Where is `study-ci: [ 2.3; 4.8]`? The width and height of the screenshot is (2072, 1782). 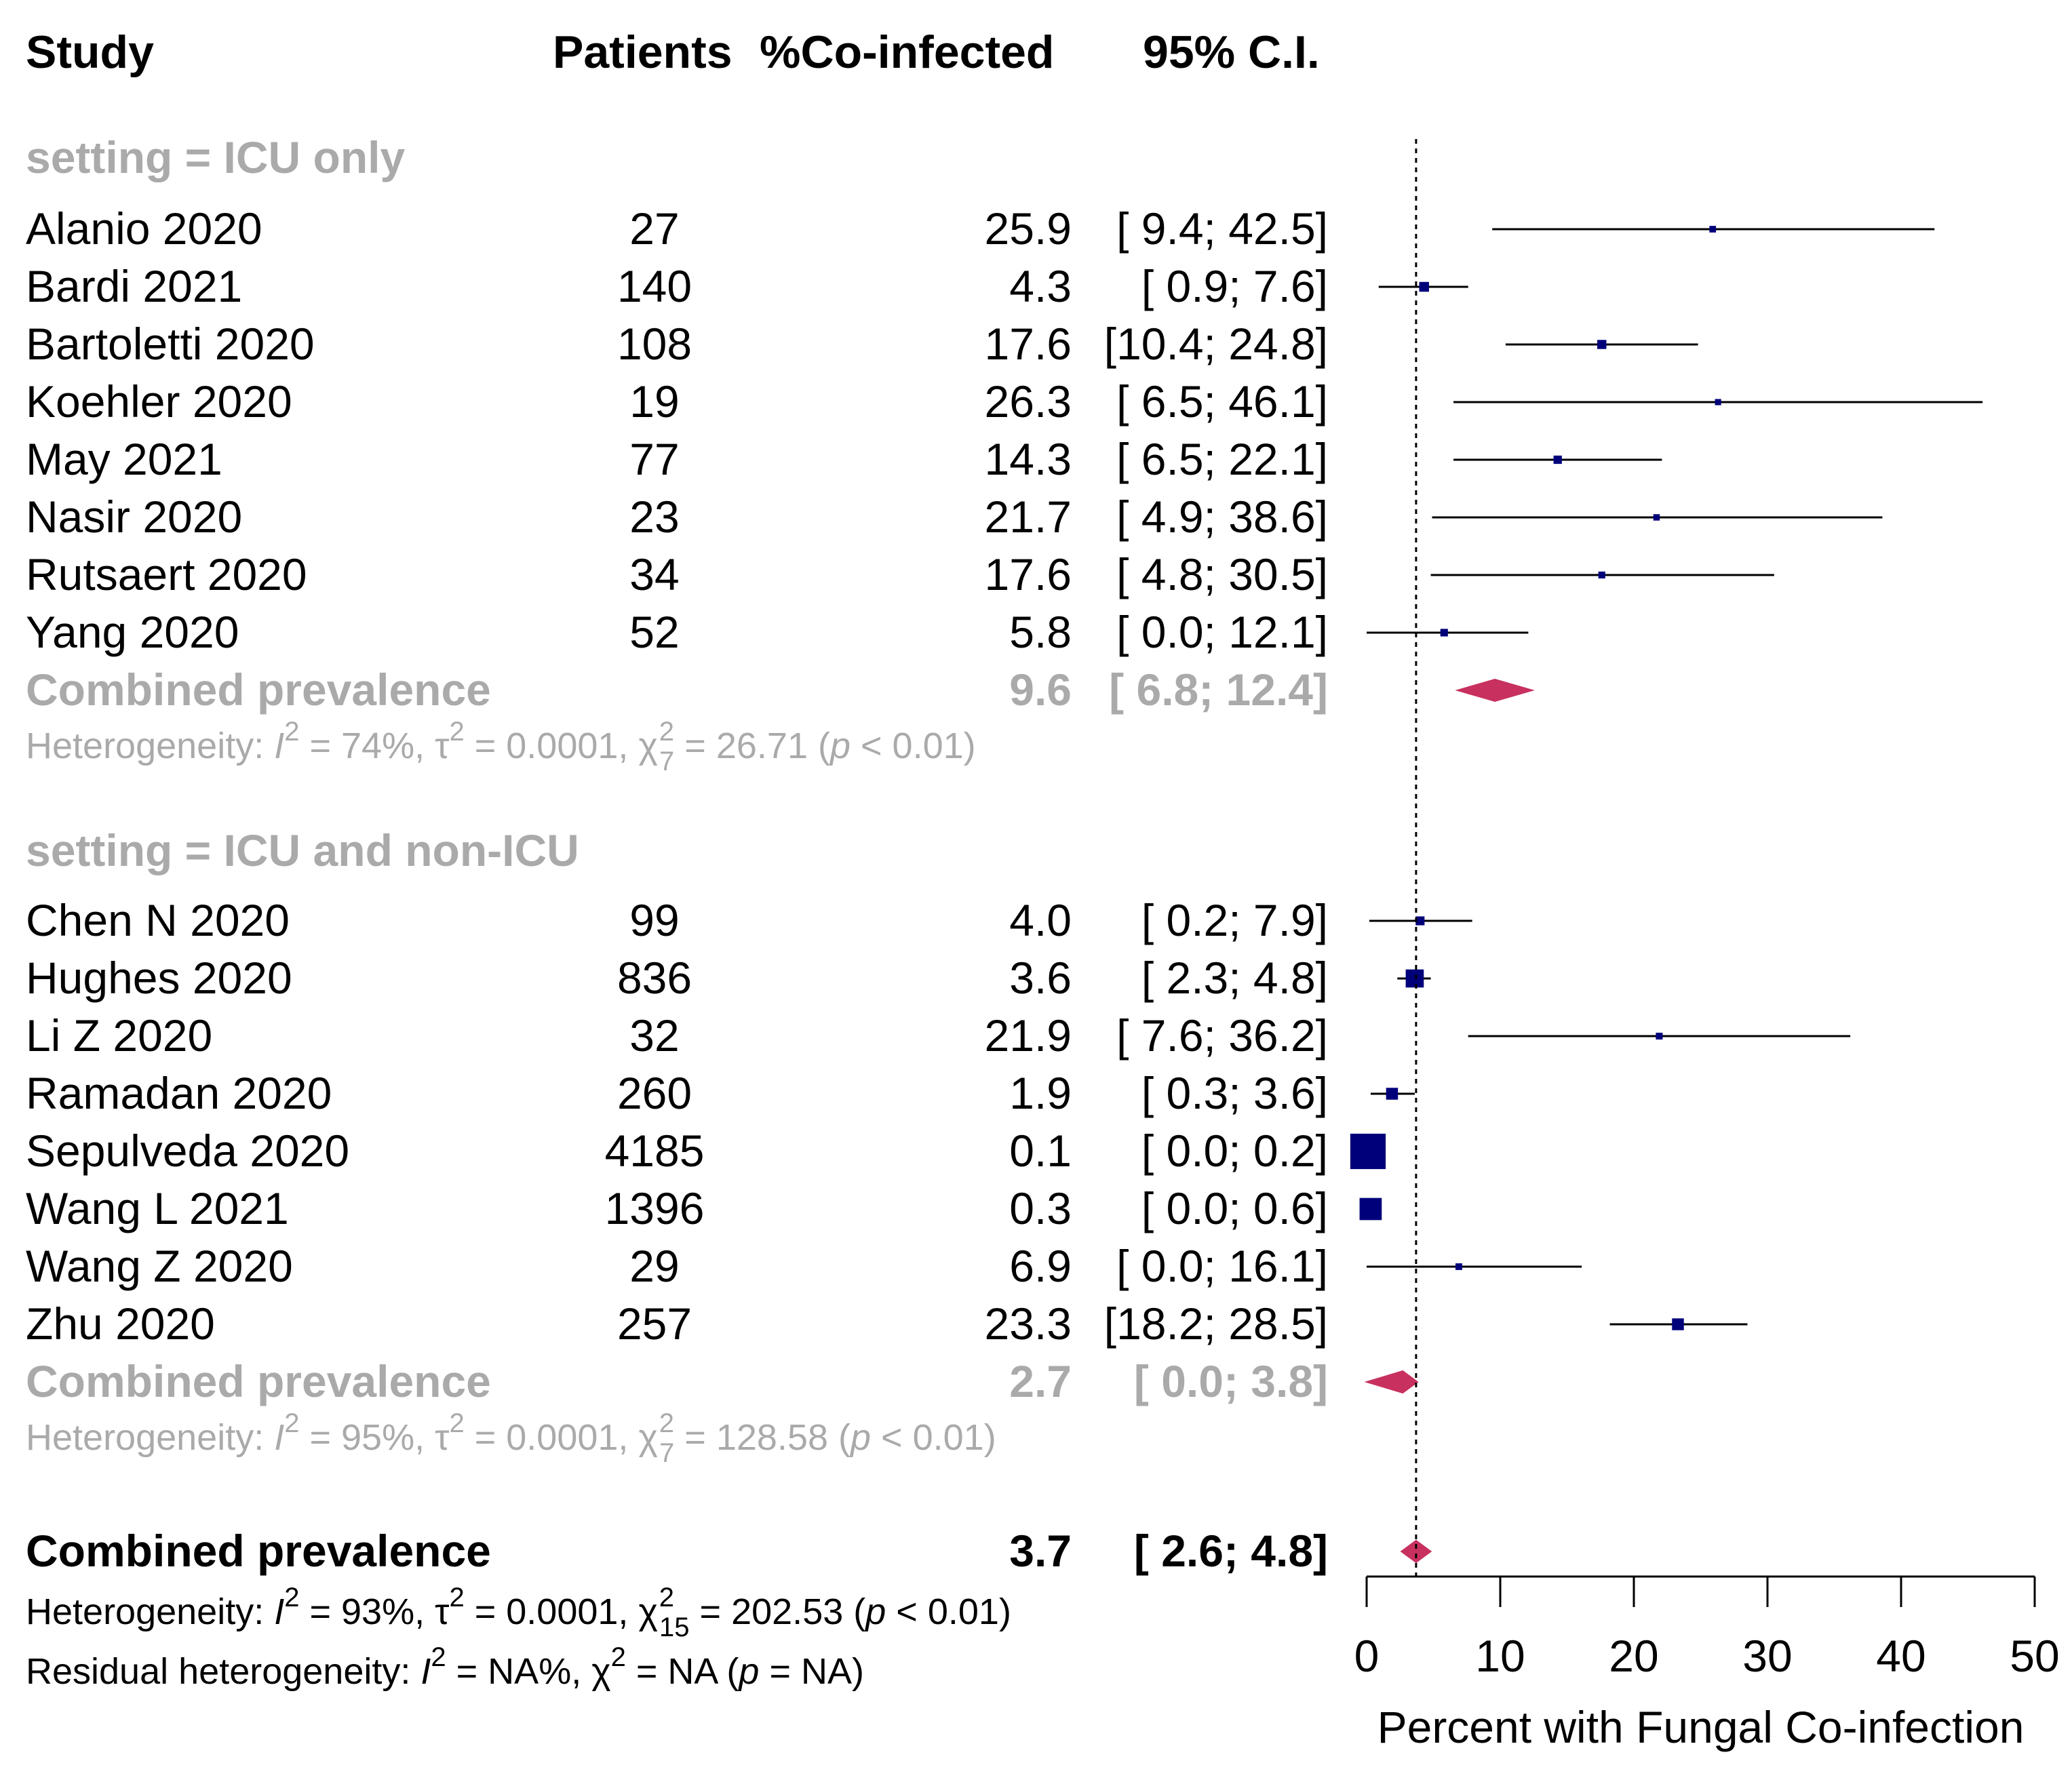
study-ci: [ 2.3; 4.8] is located at coordinates (1234, 978).